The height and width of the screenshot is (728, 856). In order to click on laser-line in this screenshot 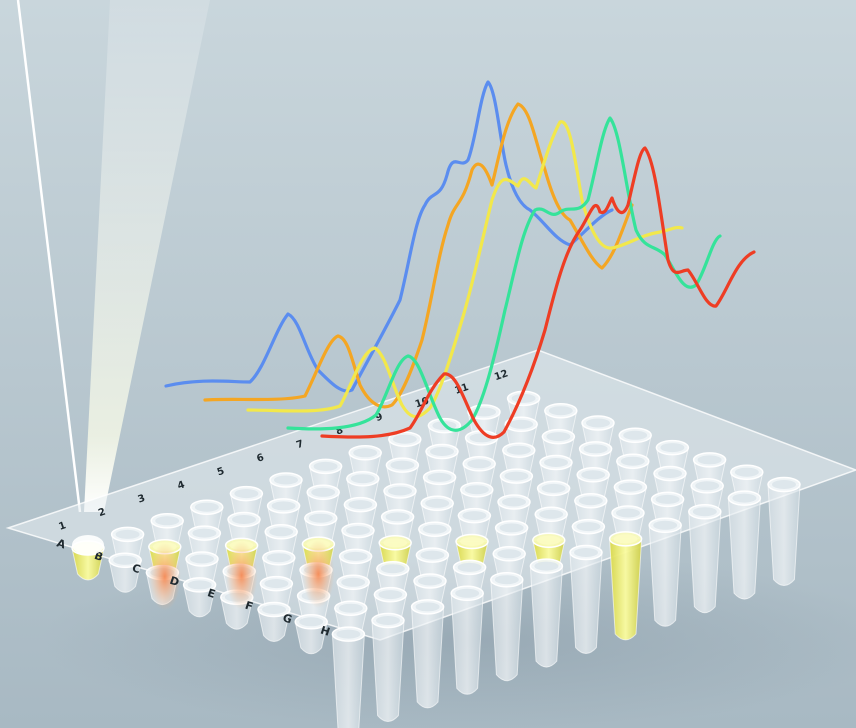, I will do `click(49, 256)`.